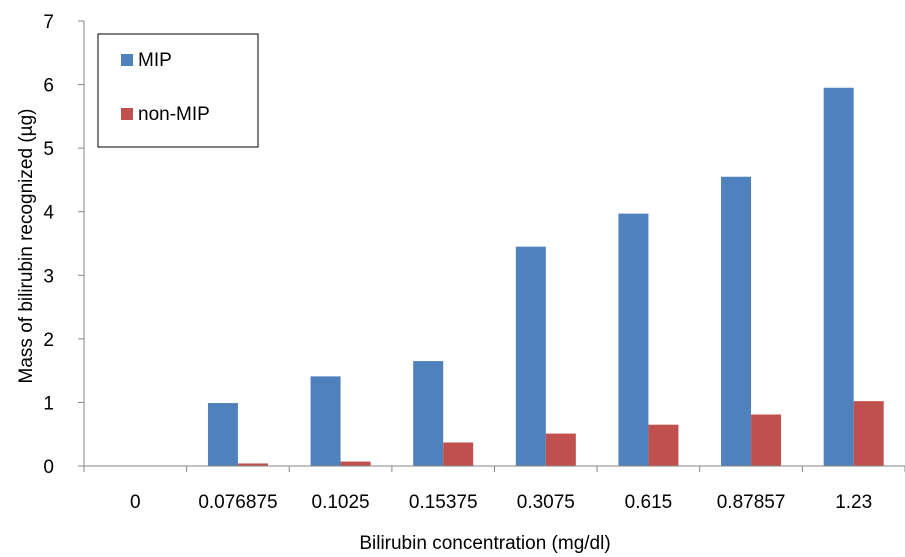 This screenshot has height=557, width=905. What do you see at coordinates (341, 502) in the screenshot?
I see `x-tick-label: 0.1025` at bounding box center [341, 502].